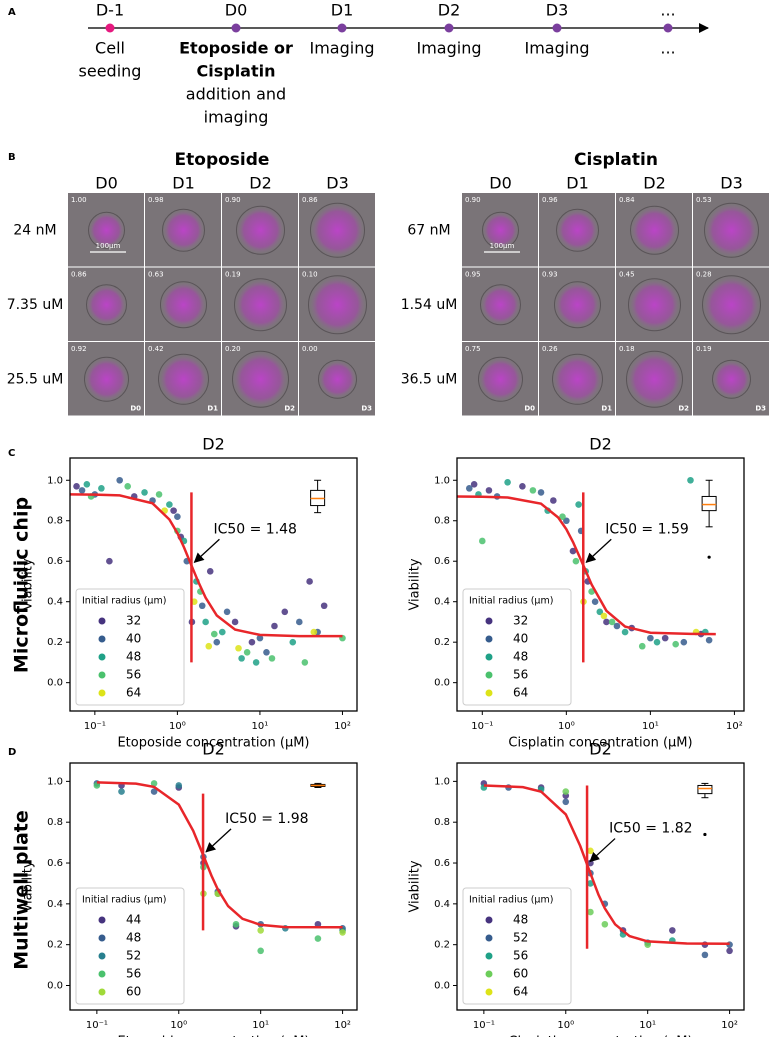 The width and height of the screenshot is (779, 1037). I want to click on day-header: D0, so click(500, 183).